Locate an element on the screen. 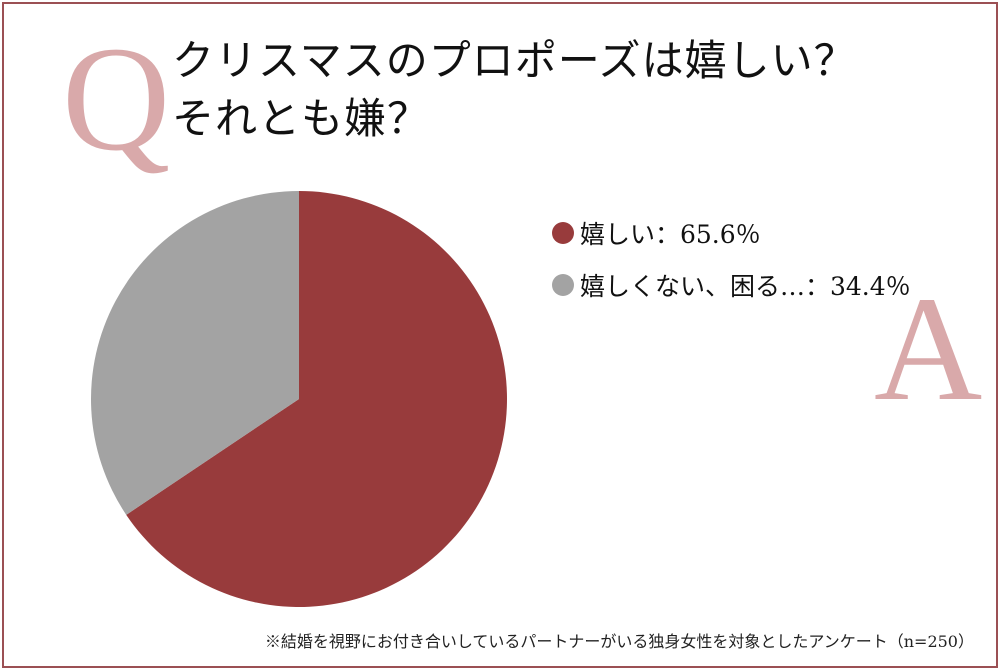 This screenshot has width=1000, height=669. legend-label-happy: 嬉しい：65.6％ is located at coordinates (670, 234).